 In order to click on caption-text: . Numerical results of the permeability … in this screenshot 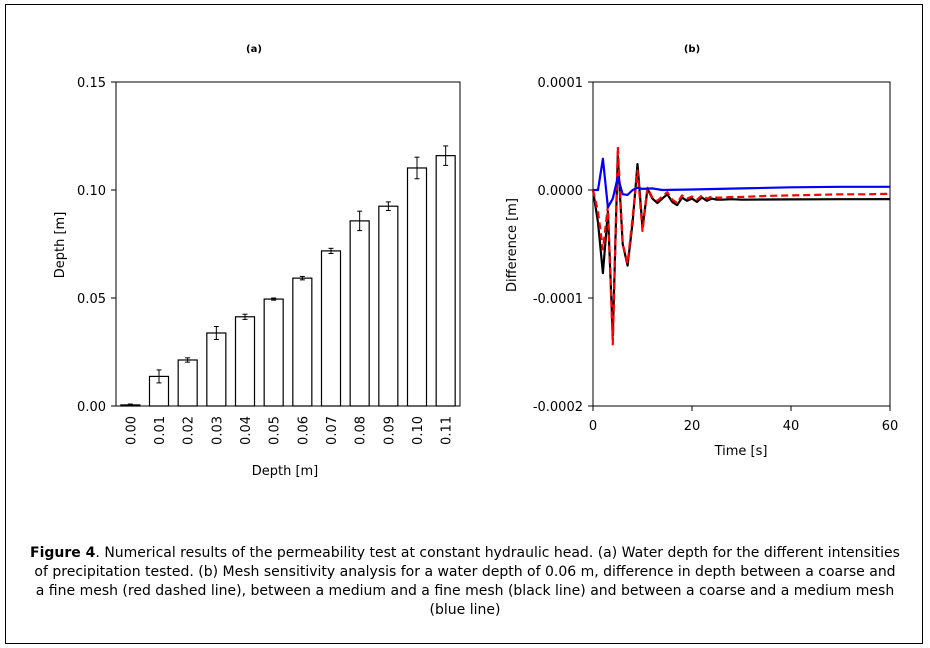, I will do `click(467, 581)`.